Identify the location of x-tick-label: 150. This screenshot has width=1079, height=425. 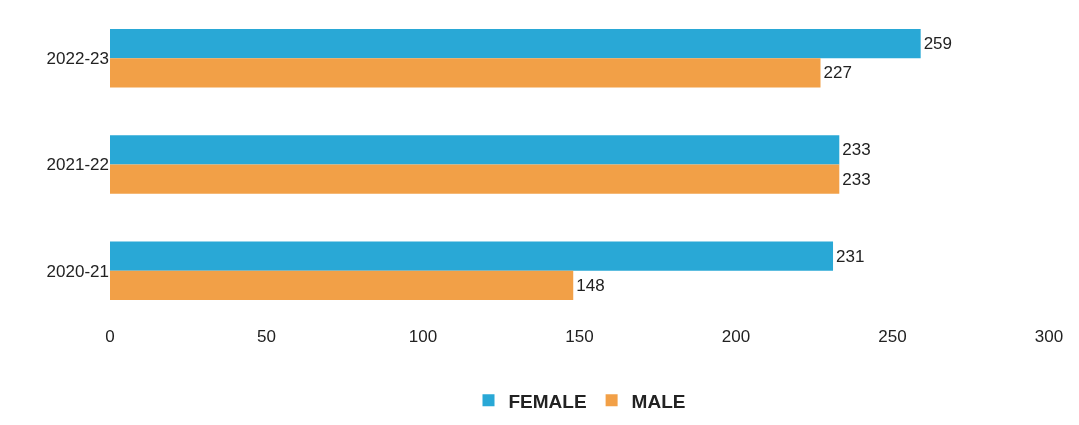
(579, 336).